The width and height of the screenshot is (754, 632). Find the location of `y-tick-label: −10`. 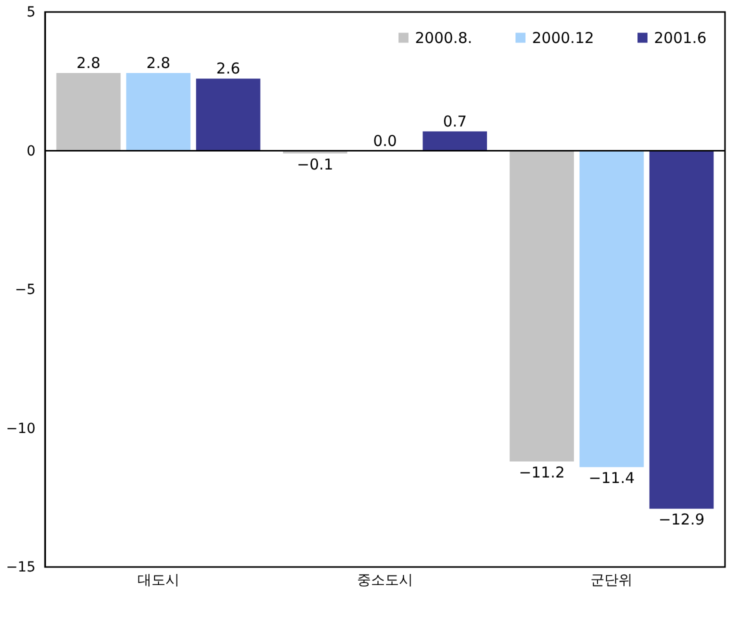

y-tick-label: −10 is located at coordinates (21, 428).